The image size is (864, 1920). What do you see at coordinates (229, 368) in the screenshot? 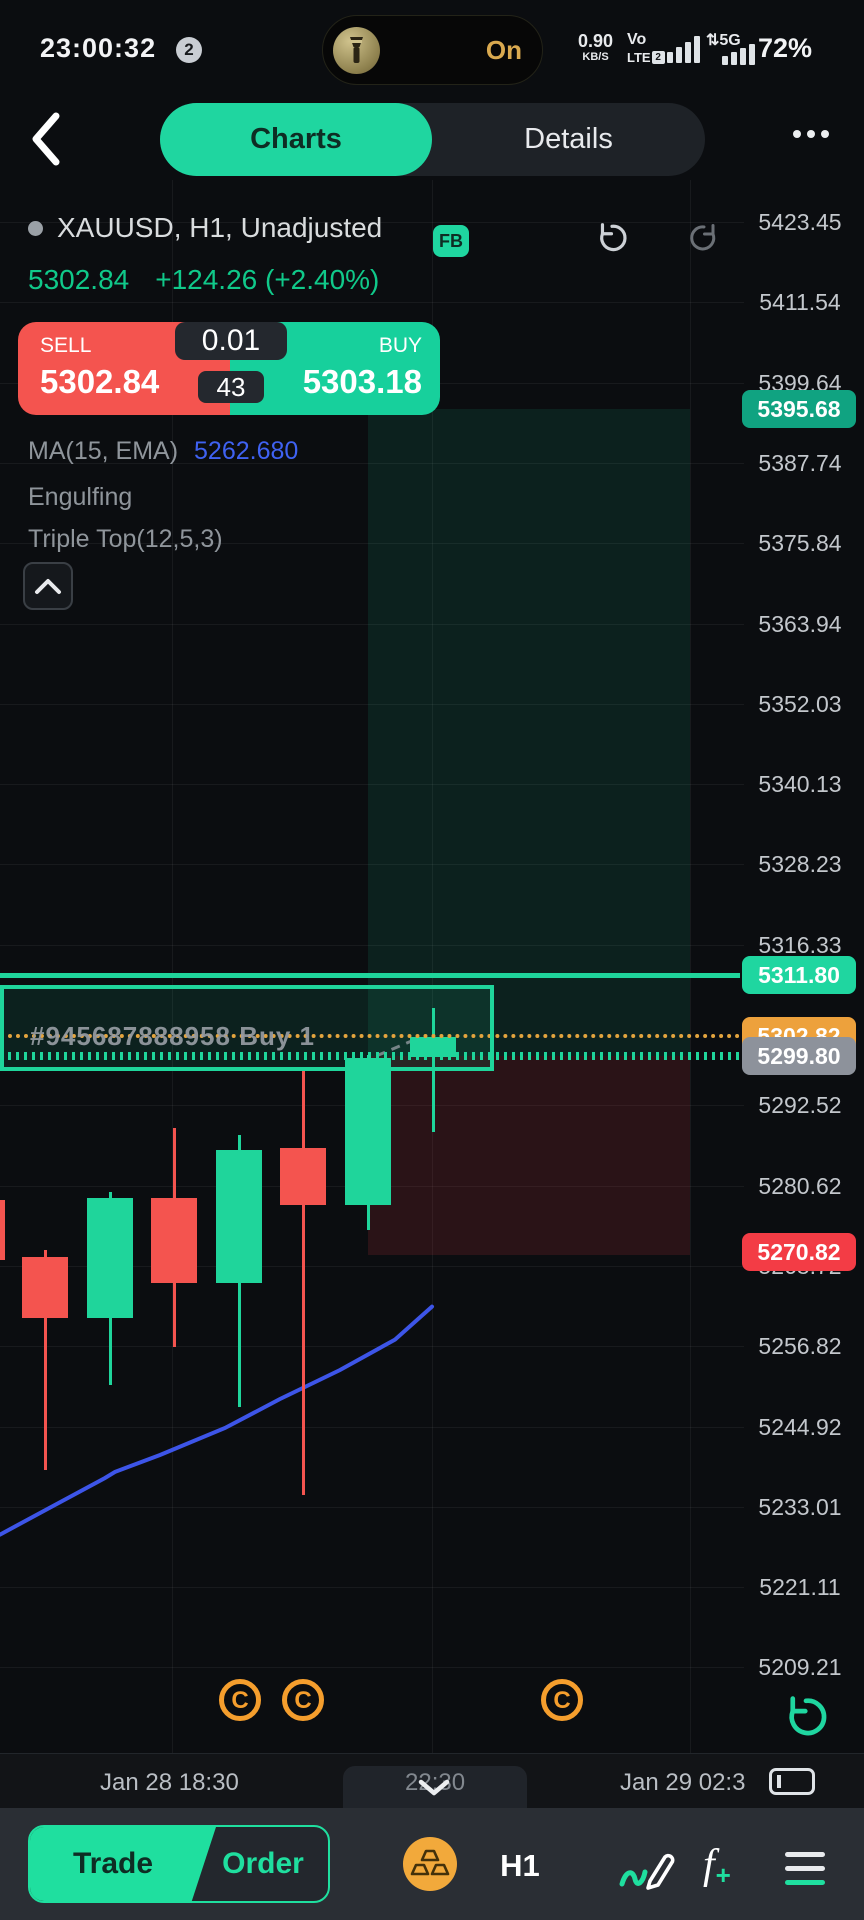
I see `quick-order-panel: SELL 5302.84 BUY 5303.18 0.01 43` at bounding box center [229, 368].